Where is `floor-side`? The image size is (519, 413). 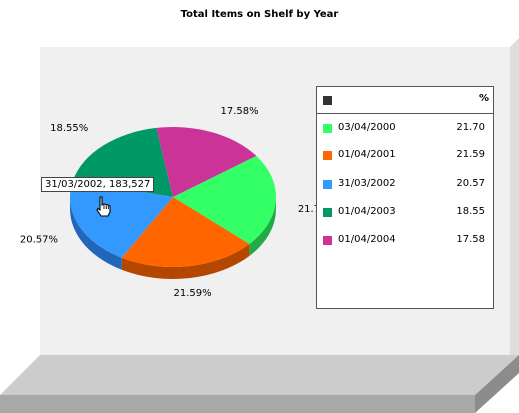
floor-side is located at coordinates (497, 384).